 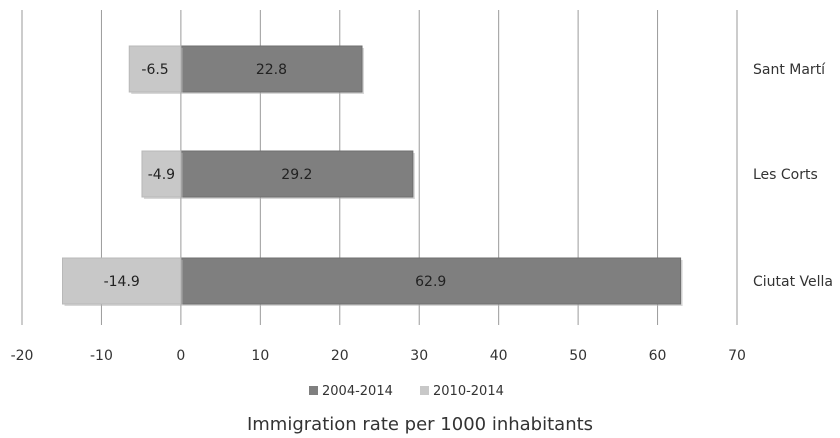 What do you see at coordinates (468, 391) in the screenshot?
I see `legend-label-2010-2014: 2010-2014` at bounding box center [468, 391].